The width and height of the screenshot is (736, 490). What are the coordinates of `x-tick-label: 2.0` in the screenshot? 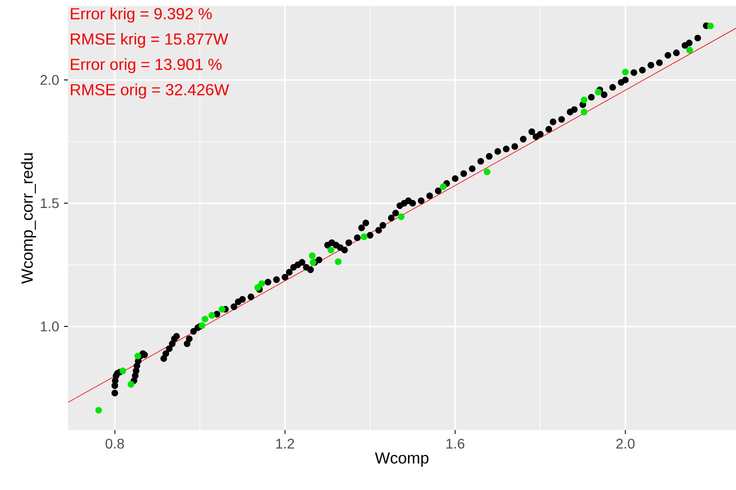 It's located at (625, 443).